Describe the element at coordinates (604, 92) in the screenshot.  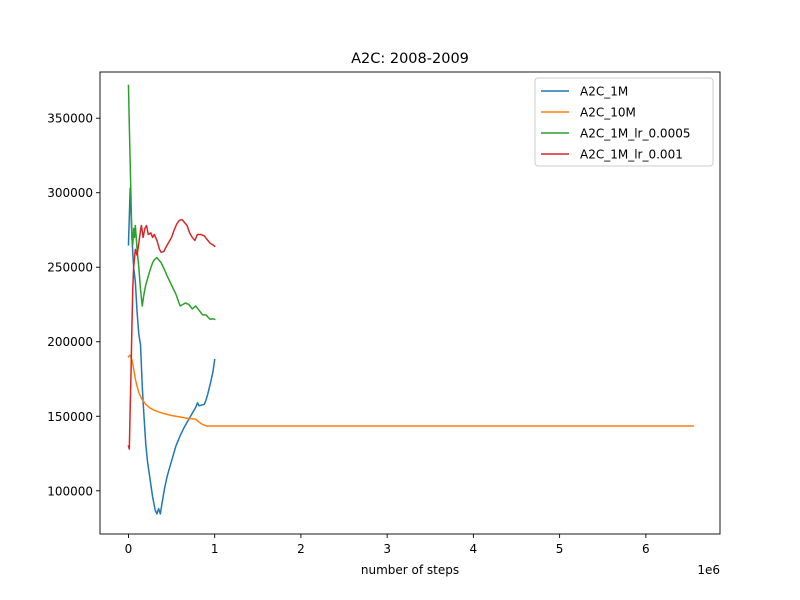
I see `legend-label-0: A2C_1M` at that location.